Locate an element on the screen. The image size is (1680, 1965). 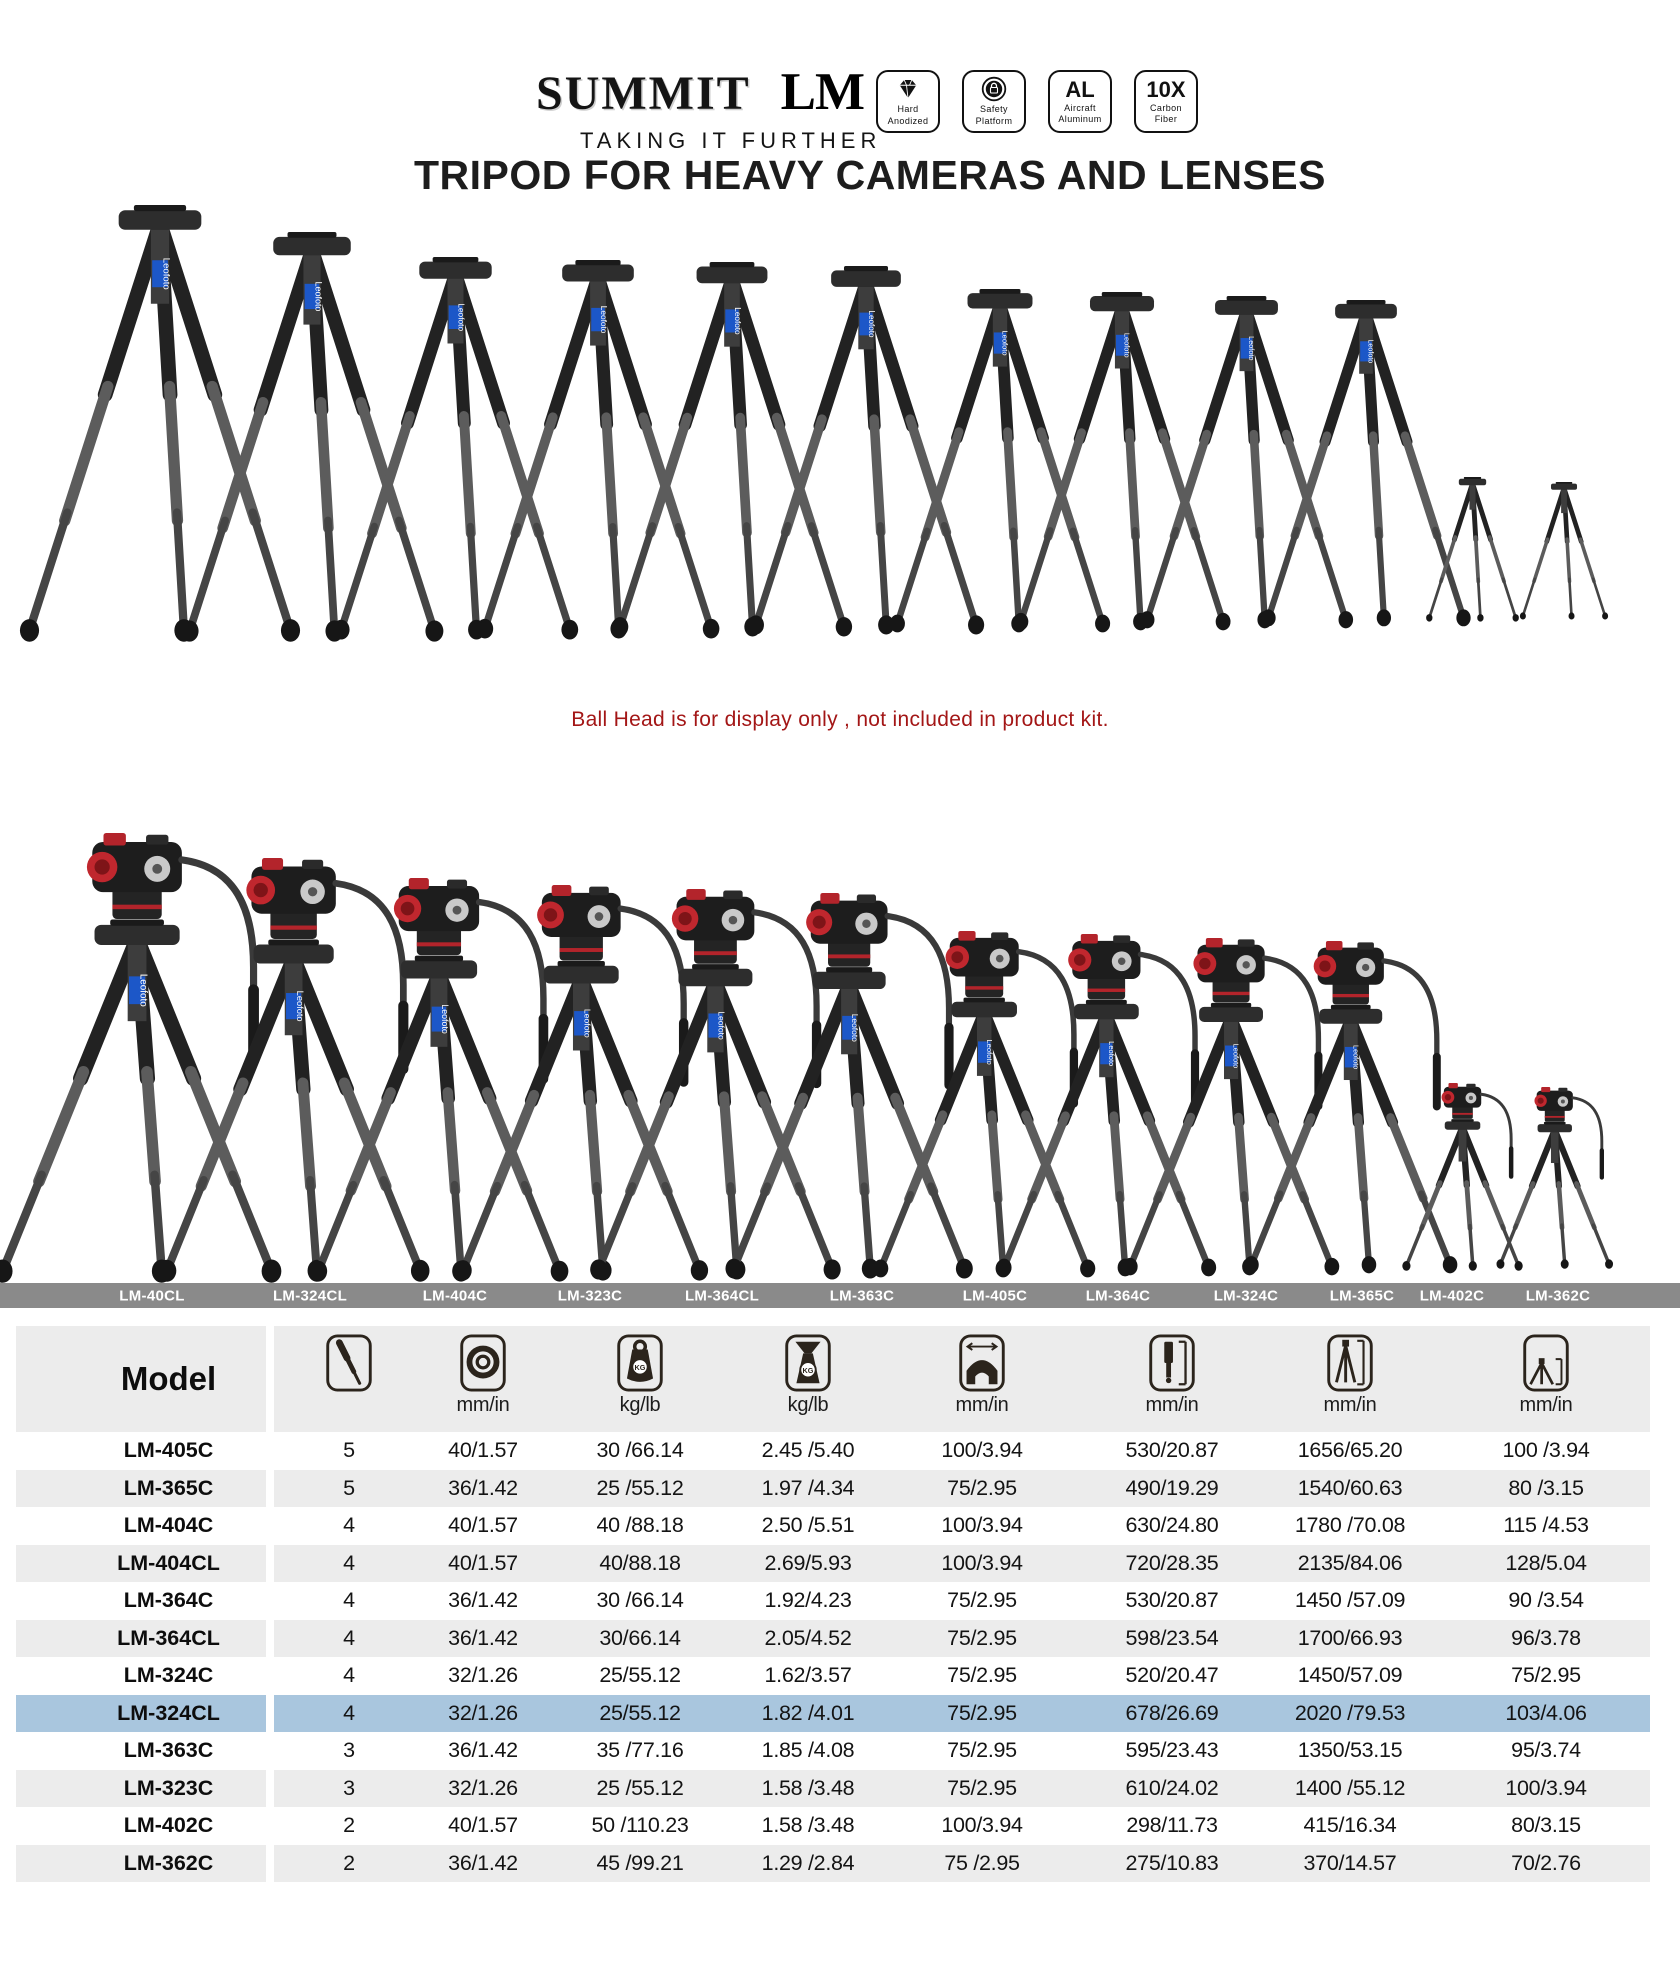
badge-label: Aircraft Aluminum is located at coordinates (1080, 113).